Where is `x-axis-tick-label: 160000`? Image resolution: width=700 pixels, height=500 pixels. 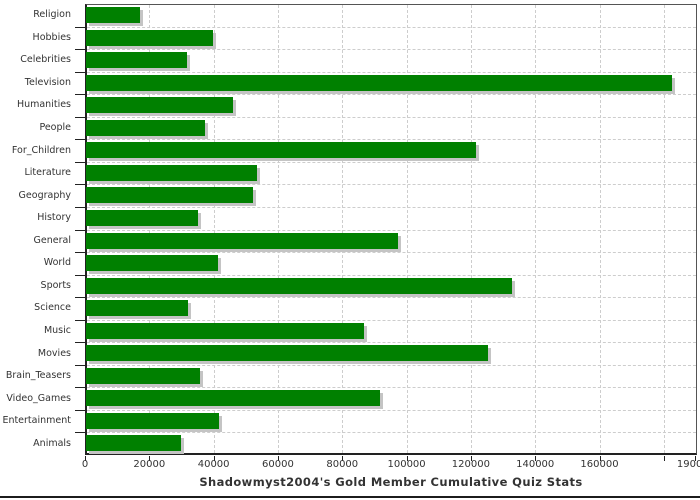
x-axis-tick-label: 160000 is located at coordinates (599, 464).